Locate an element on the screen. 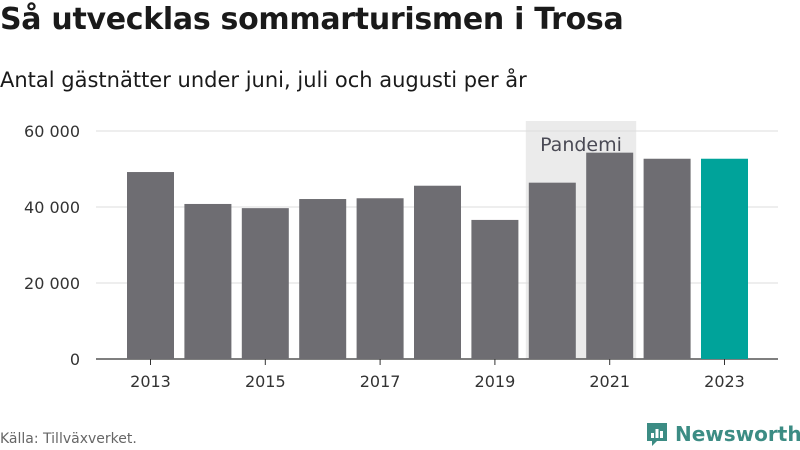  bar-2014 is located at coordinates (208, 281).